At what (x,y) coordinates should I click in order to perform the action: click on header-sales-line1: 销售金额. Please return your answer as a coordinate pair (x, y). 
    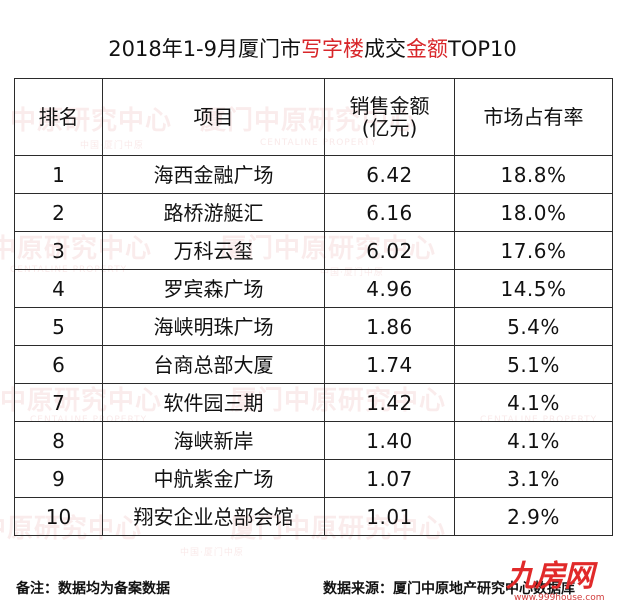
    Looking at the image, I should click on (389, 106).